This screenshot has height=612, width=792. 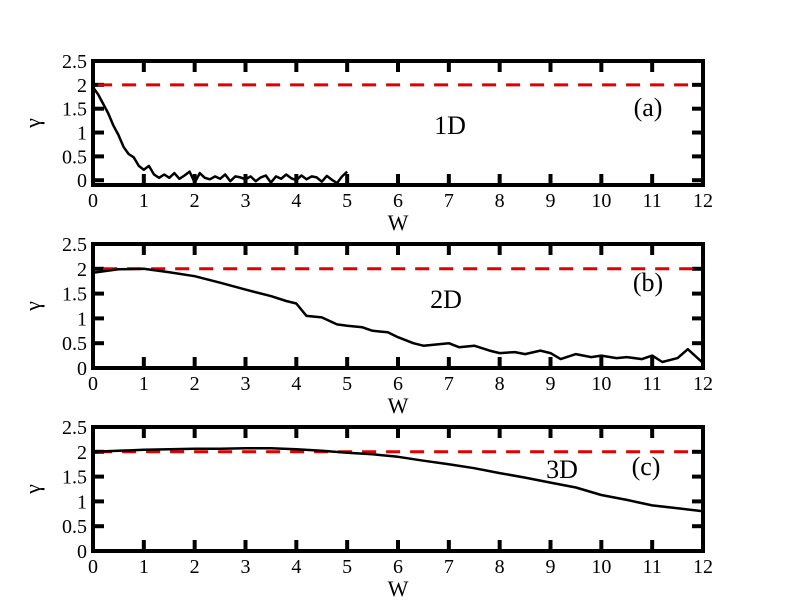 What do you see at coordinates (450, 125) in the screenshot?
I see `dimension-label: 1D` at bounding box center [450, 125].